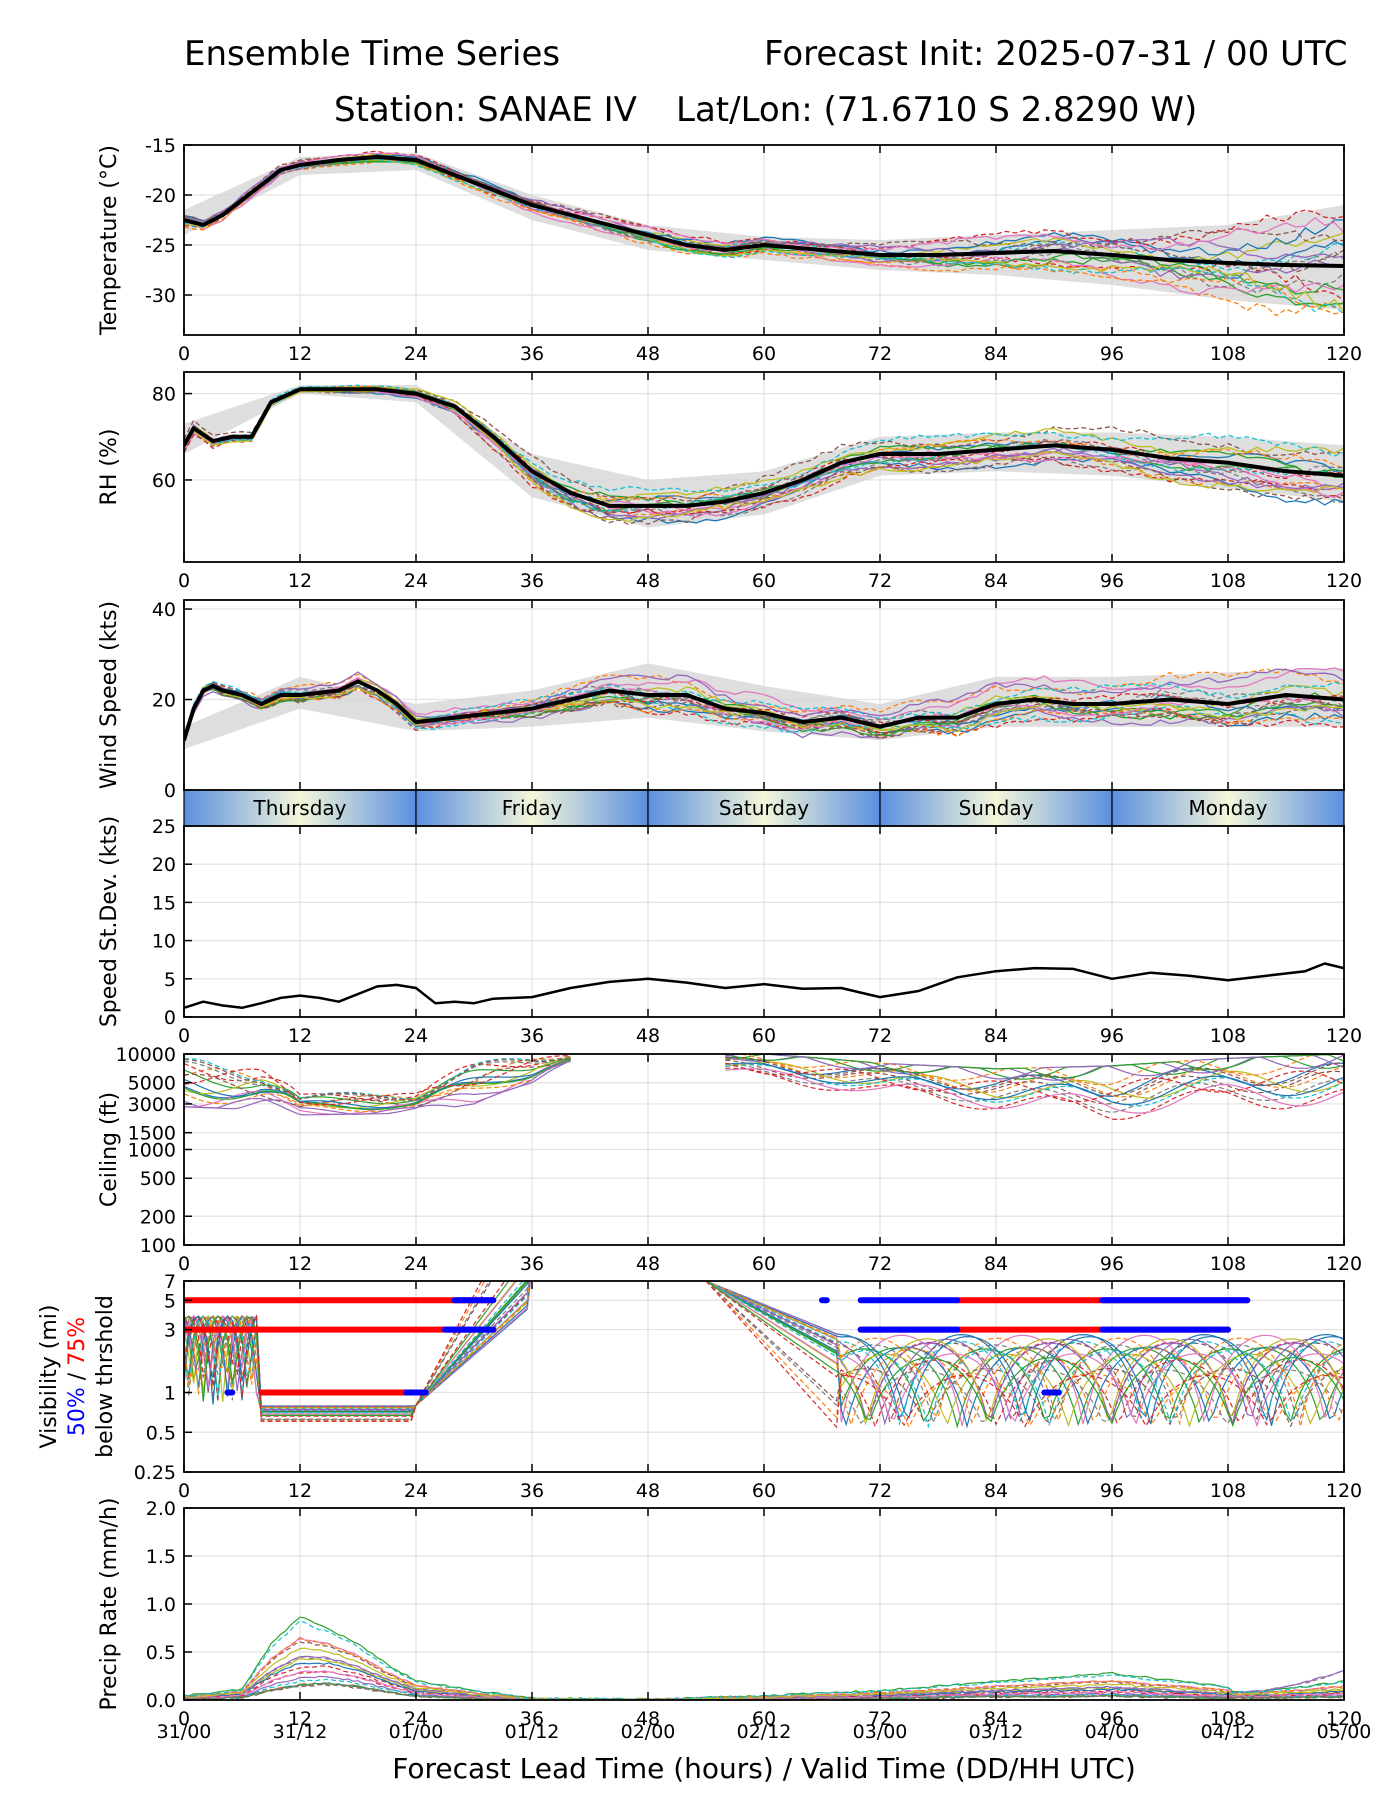  What do you see at coordinates (160, 146) in the screenshot?
I see `y-tick-label: -15` at bounding box center [160, 146].